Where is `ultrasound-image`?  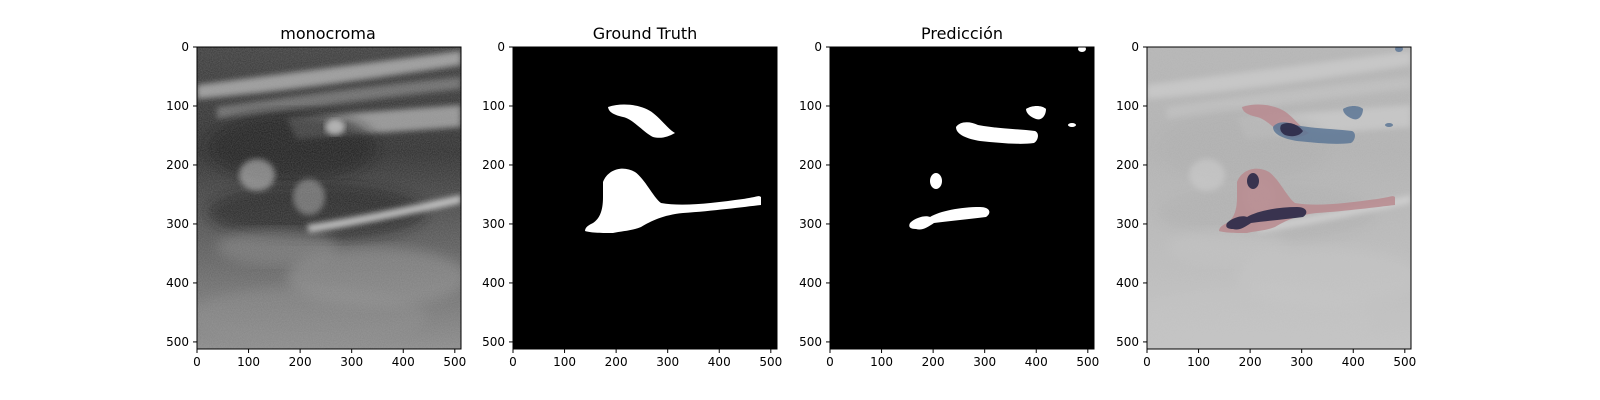 ultrasound-image is located at coordinates (327, 198).